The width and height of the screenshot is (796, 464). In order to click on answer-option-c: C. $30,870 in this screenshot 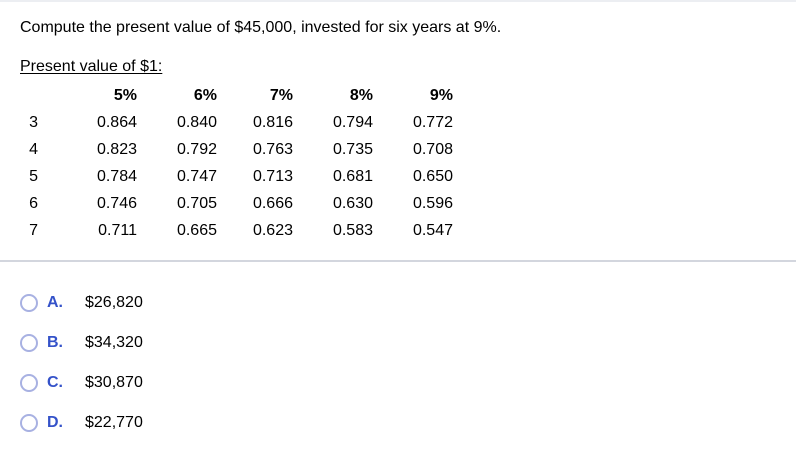, I will do `click(398, 383)`.